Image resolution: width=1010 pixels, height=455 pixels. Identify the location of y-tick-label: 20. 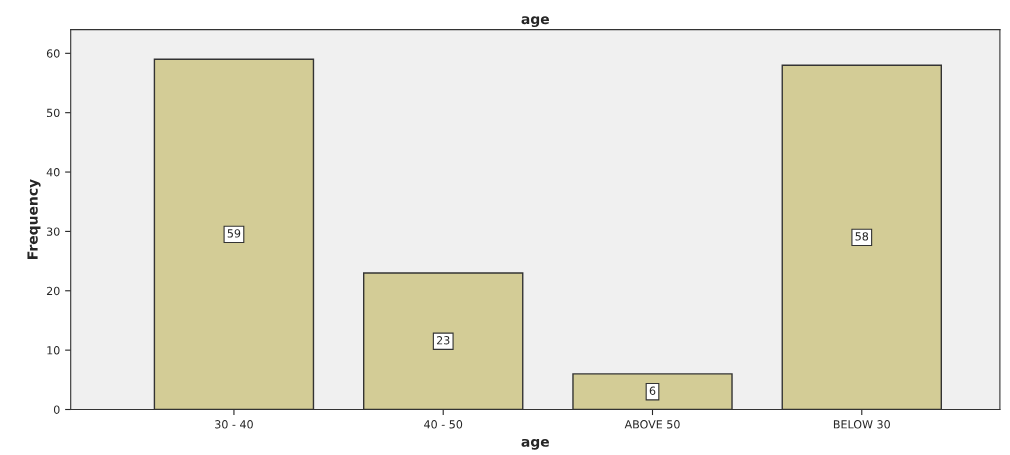
(53, 291).